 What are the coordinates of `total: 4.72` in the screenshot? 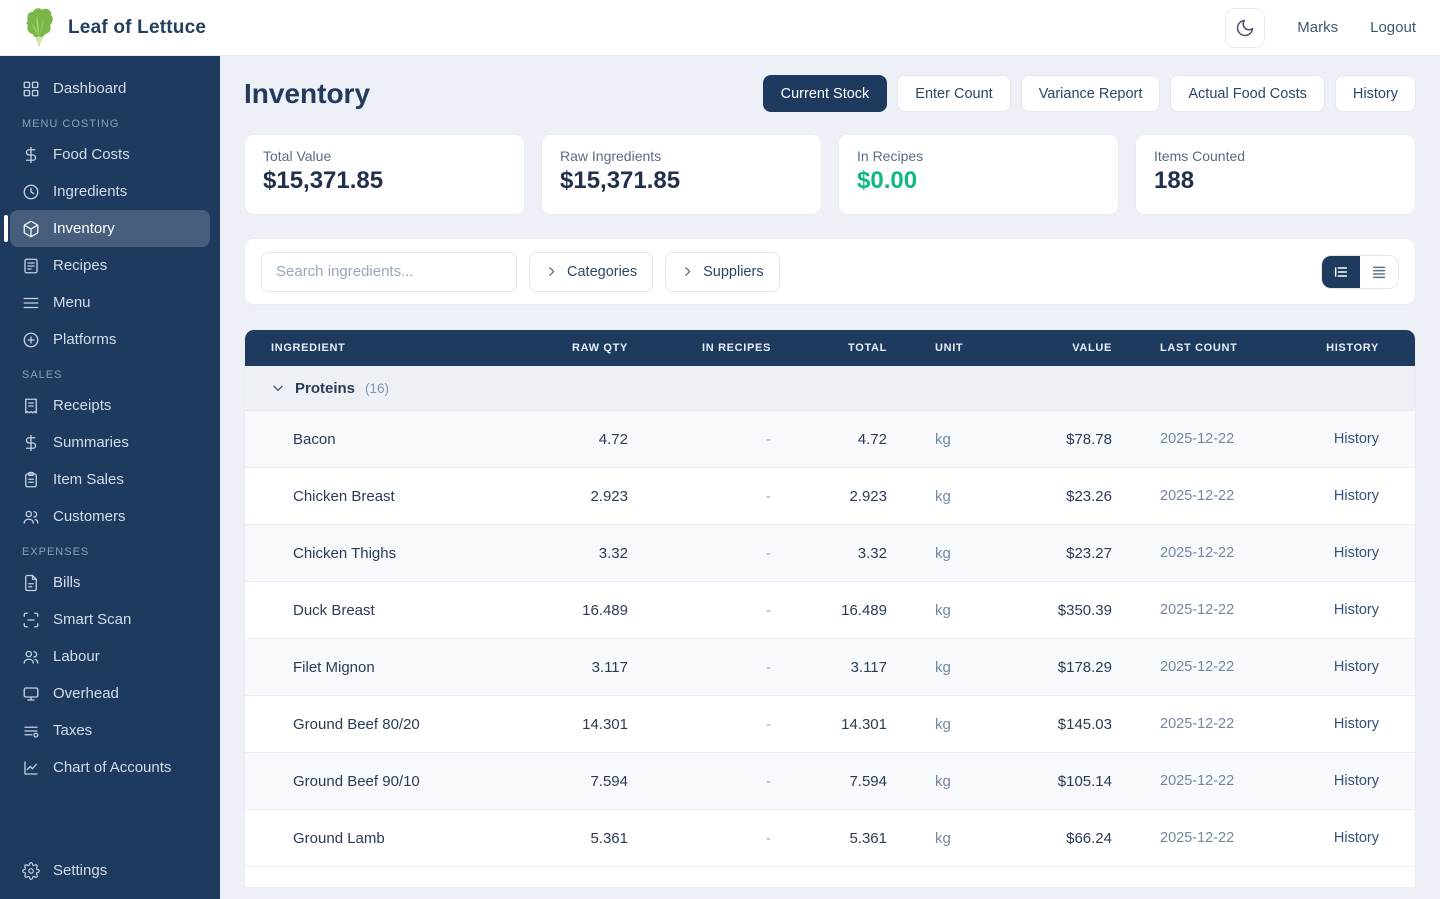 It's located at (872, 439).